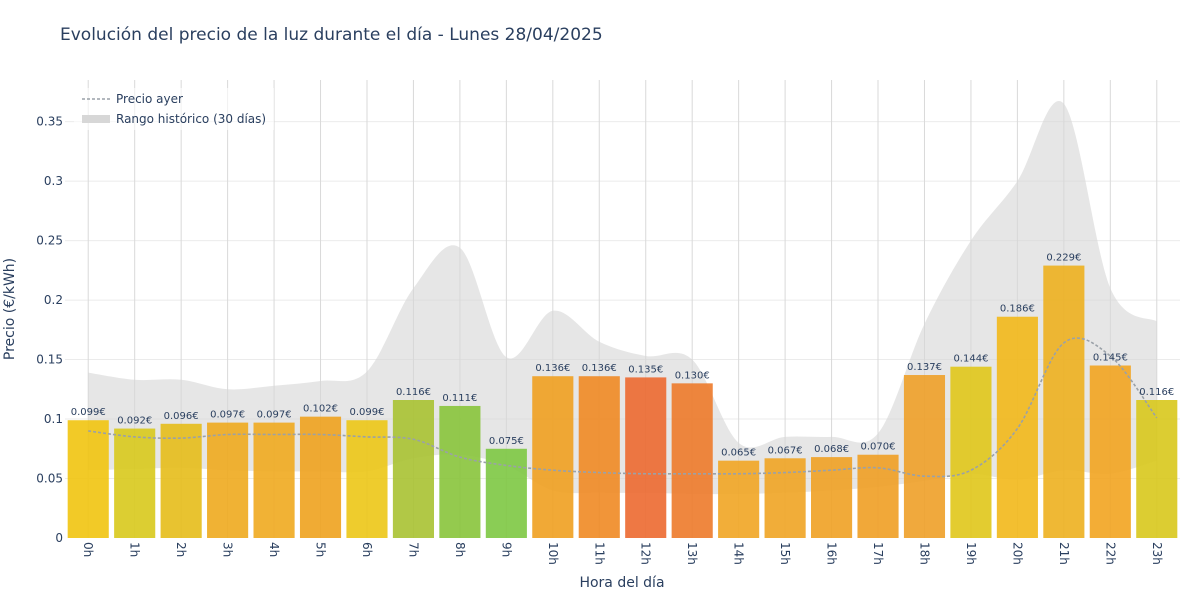 Image resolution: width=1200 pixels, height=600 pixels. What do you see at coordinates (971, 452) in the screenshot?
I see `bar-19h` at bounding box center [971, 452].